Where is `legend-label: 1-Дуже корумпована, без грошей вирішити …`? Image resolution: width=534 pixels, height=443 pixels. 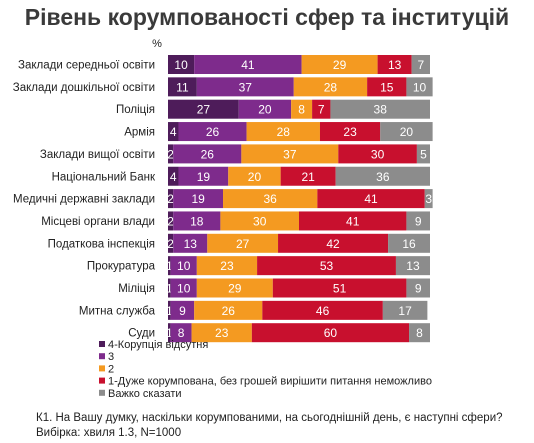
legend-label: 1-Дуже корумпована, без грошей вирішити … is located at coordinates (270, 382).